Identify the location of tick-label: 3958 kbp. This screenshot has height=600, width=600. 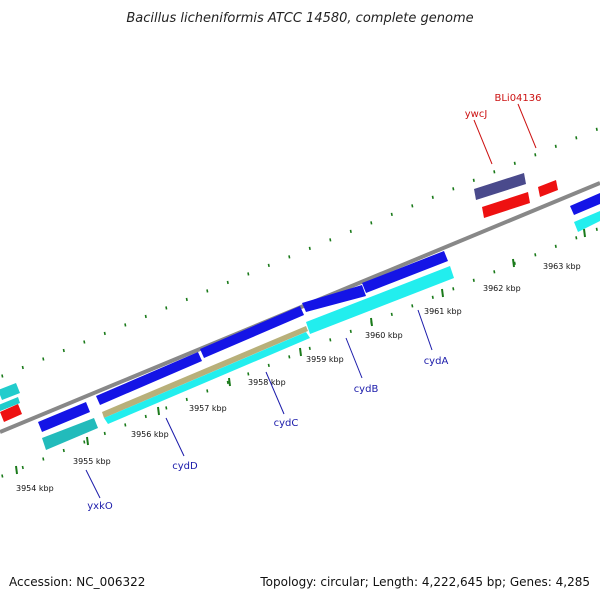
(267, 382).